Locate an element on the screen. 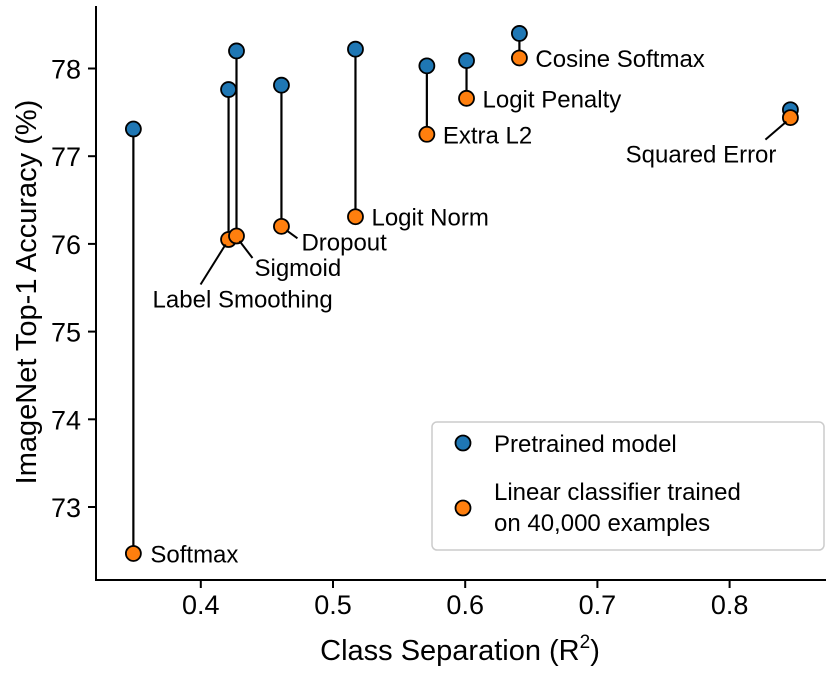  legend-box is located at coordinates (628, 486).